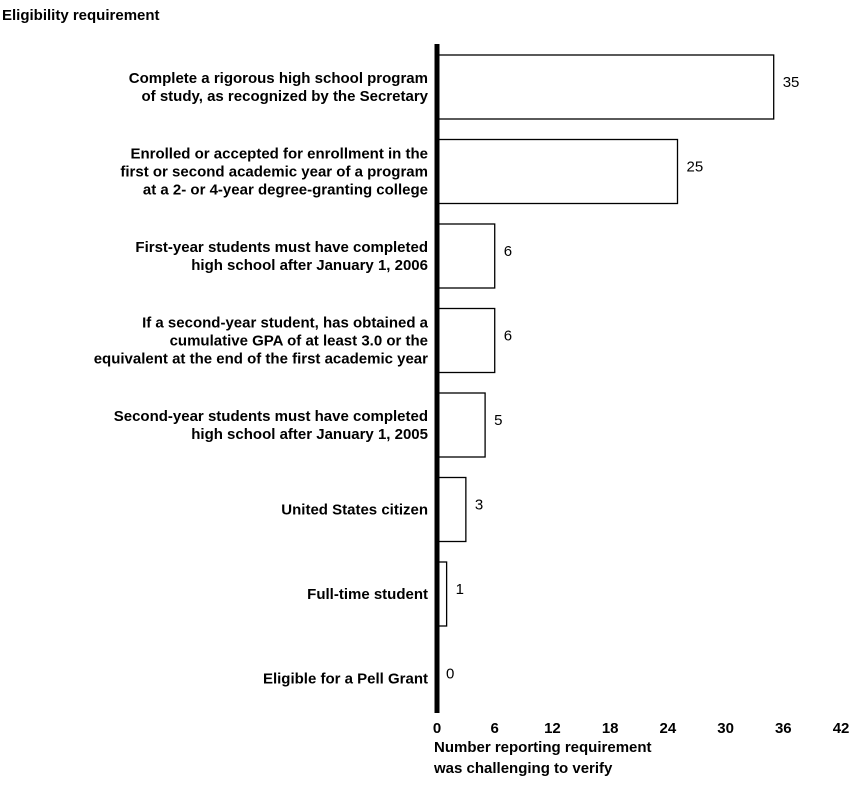 The width and height of the screenshot is (854, 789). What do you see at coordinates (498, 420) in the screenshot?
I see `bar-value-label: 5` at bounding box center [498, 420].